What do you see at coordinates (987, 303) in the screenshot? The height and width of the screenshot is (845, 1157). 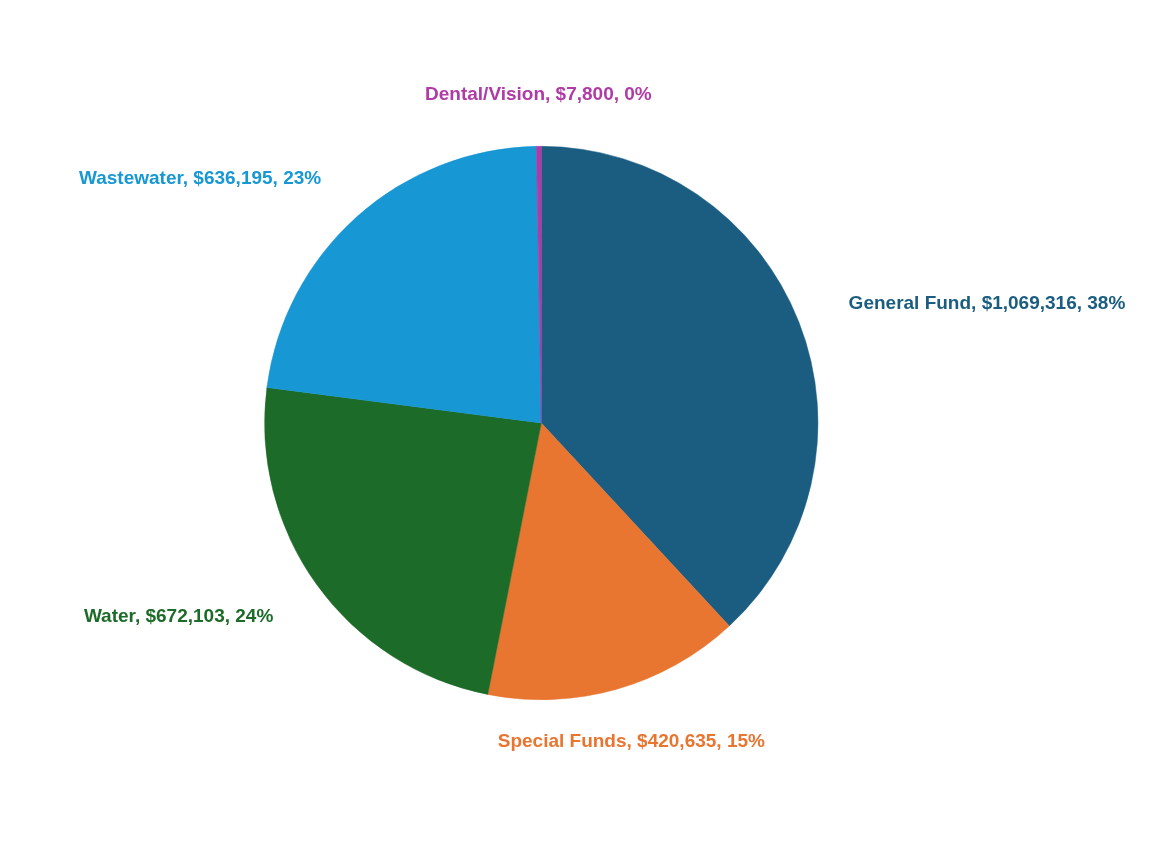 I see `slice-label: General Fund, $1,069,316, 38%` at bounding box center [987, 303].